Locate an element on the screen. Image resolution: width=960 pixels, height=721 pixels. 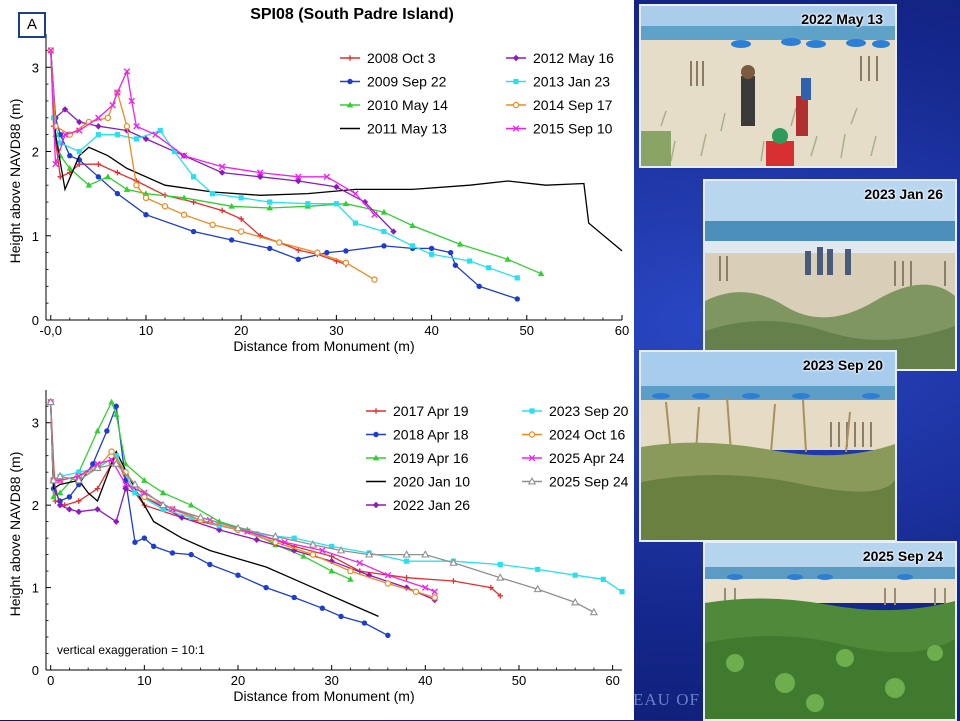
legend-label: 2017 Apr 19 is located at coordinates (431, 411).